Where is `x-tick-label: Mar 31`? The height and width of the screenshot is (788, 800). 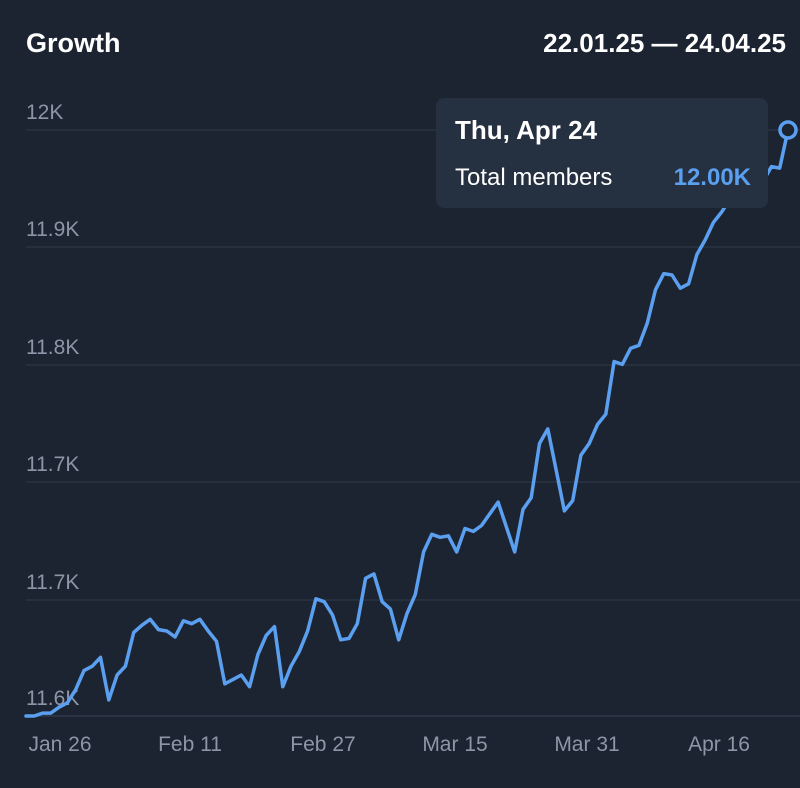 x-tick-label: Mar 31 is located at coordinates (586, 744).